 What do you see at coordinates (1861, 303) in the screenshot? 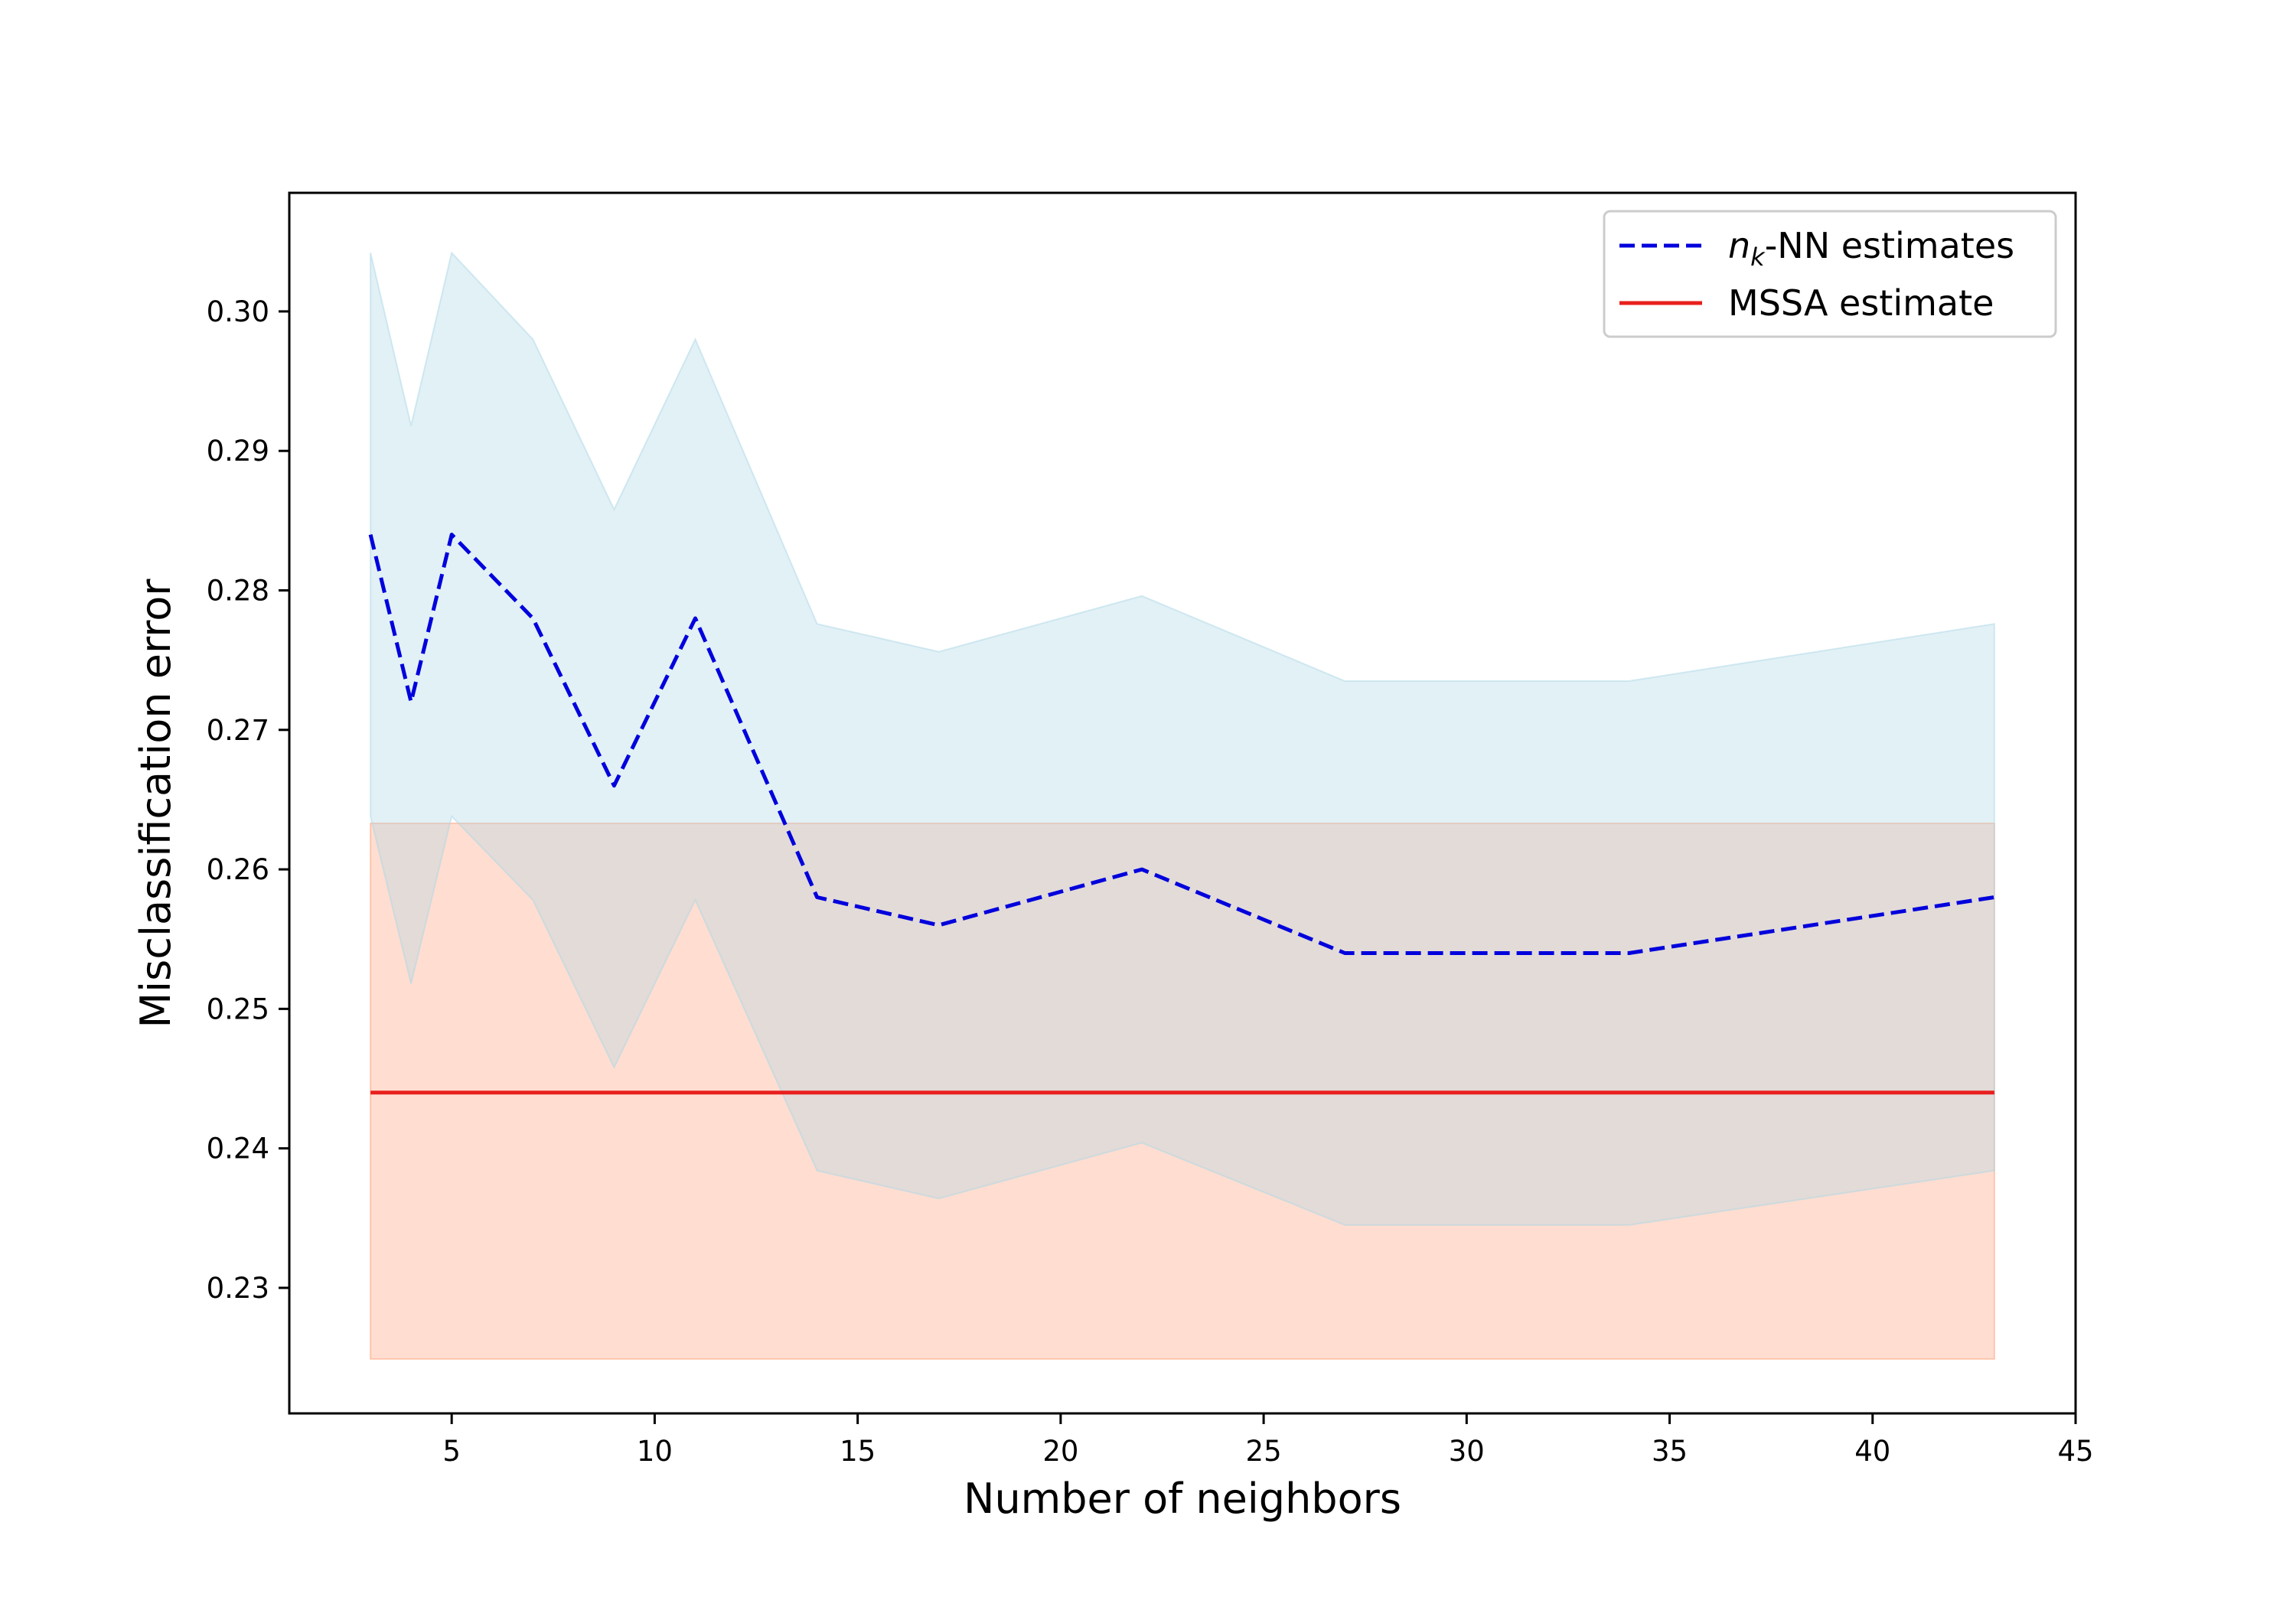
I see `legend-label-mssa: MSSA estimate` at bounding box center [1861, 303].